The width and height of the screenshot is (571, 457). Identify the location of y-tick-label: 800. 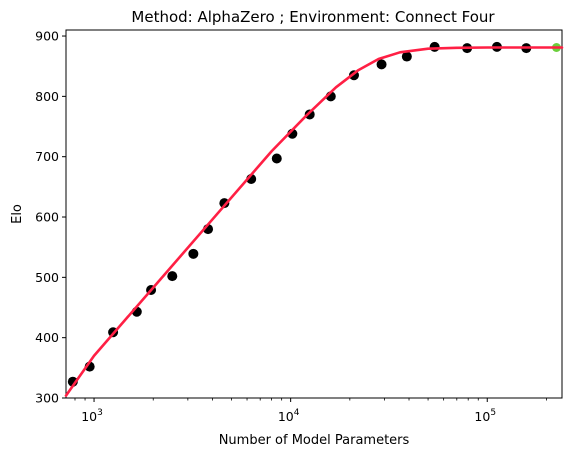
(47, 96).